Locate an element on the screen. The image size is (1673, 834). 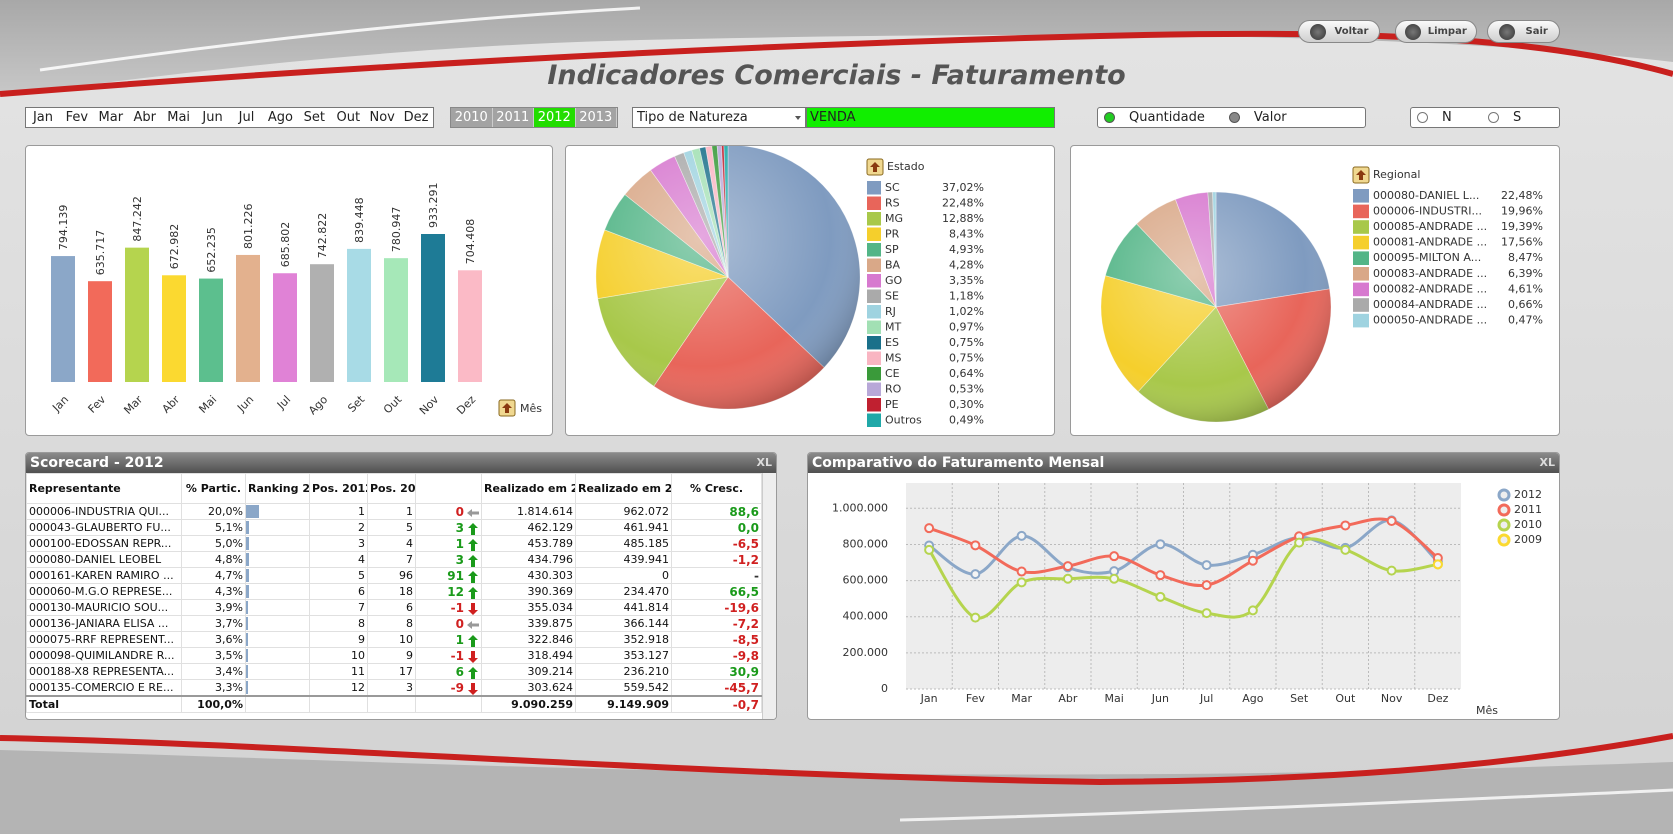
option-label: Valor is located at coordinates (1270, 117).